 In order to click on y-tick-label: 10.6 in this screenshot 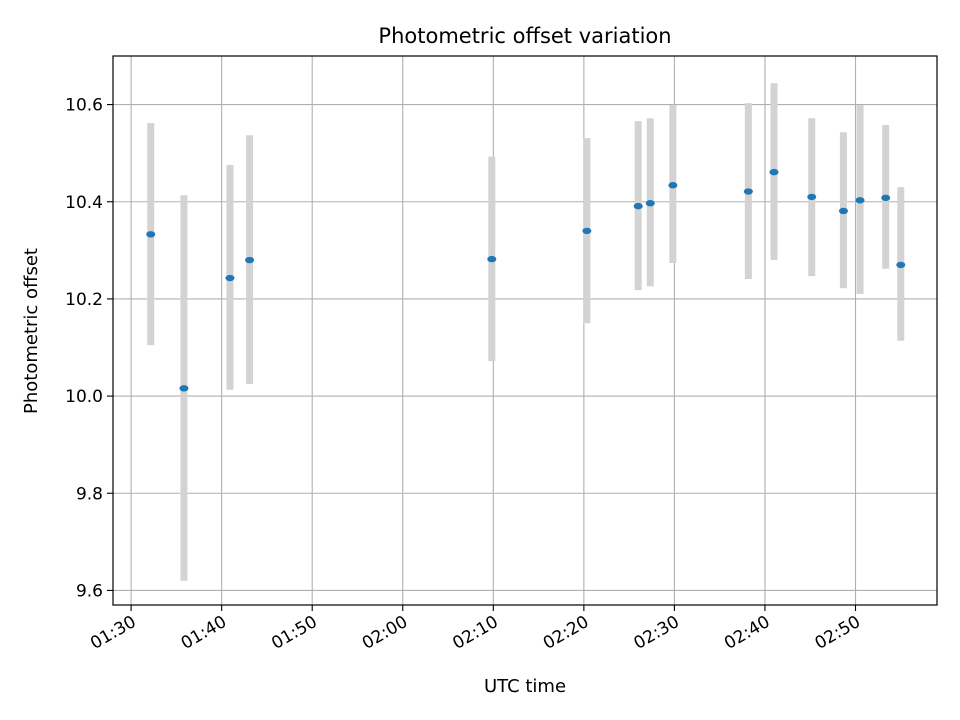, I will do `click(84, 106)`.